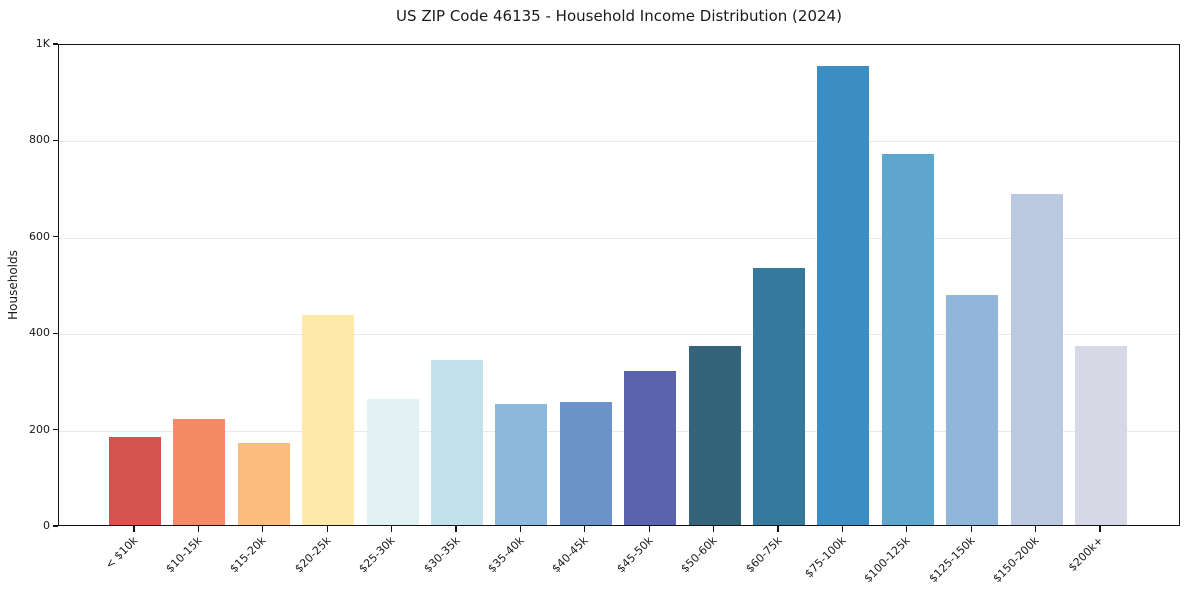  What do you see at coordinates (199, 472) in the screenshot?
I see `bar-$10-15k` at bounding box center [199, 472].